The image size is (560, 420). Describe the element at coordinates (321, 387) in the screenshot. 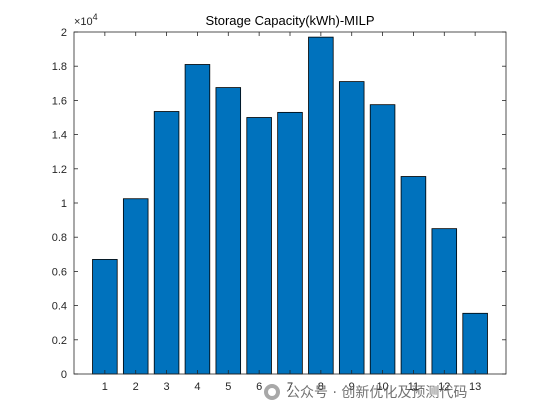

I see `x-tick-label-8: 8` at that location.